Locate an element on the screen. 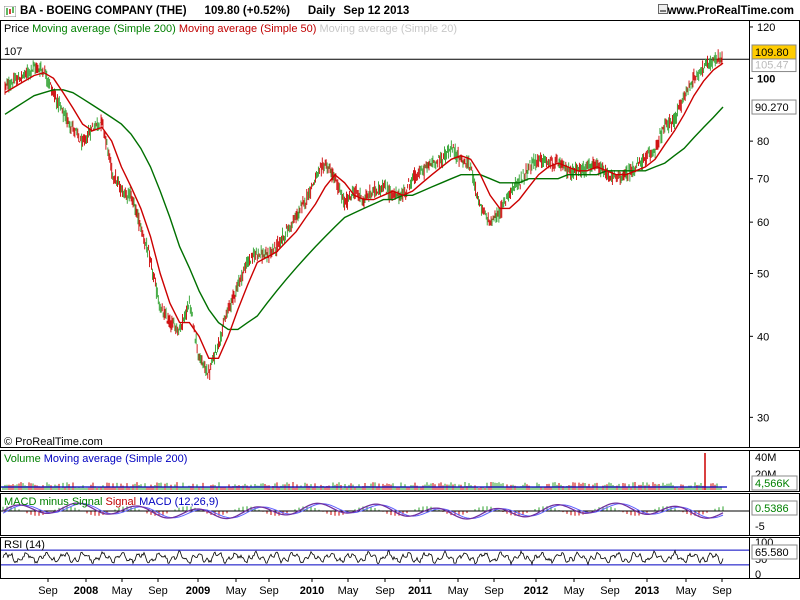  macd-tag-box is located at coordinates (774, 508).